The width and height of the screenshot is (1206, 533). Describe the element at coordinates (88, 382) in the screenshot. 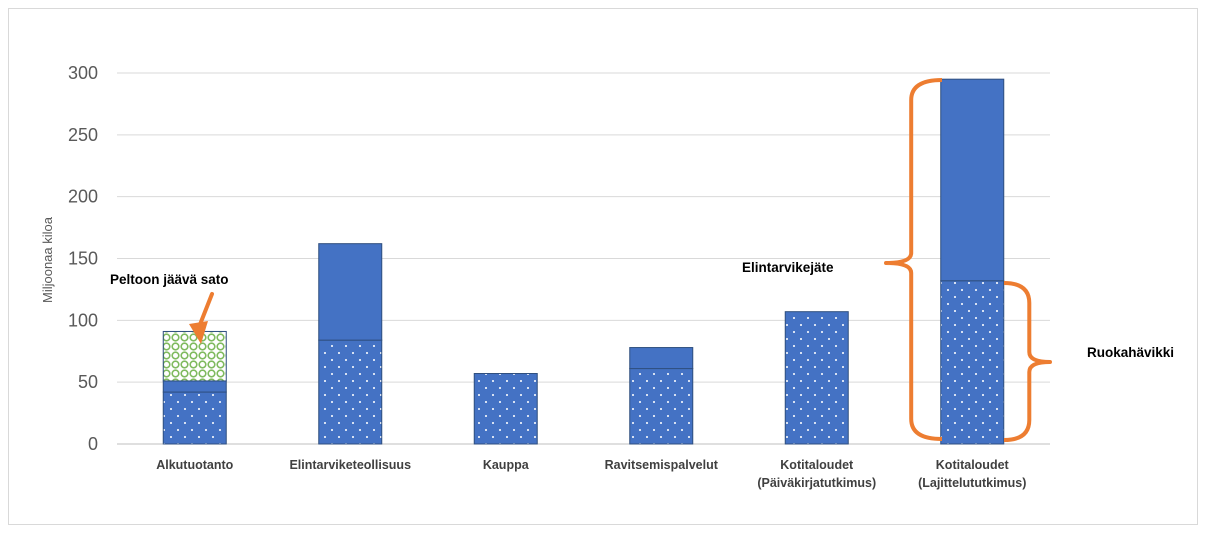

I see `y-tick-50: 50` at that location.